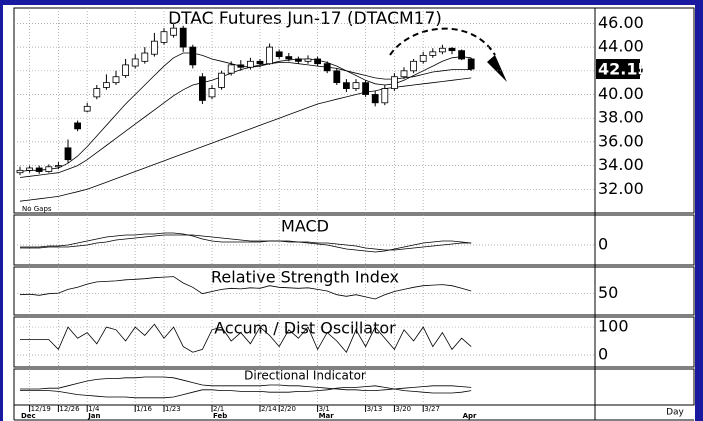 The height and width of the screenshot is (421, 703). I want to click on di-frame, so click(354, 387).